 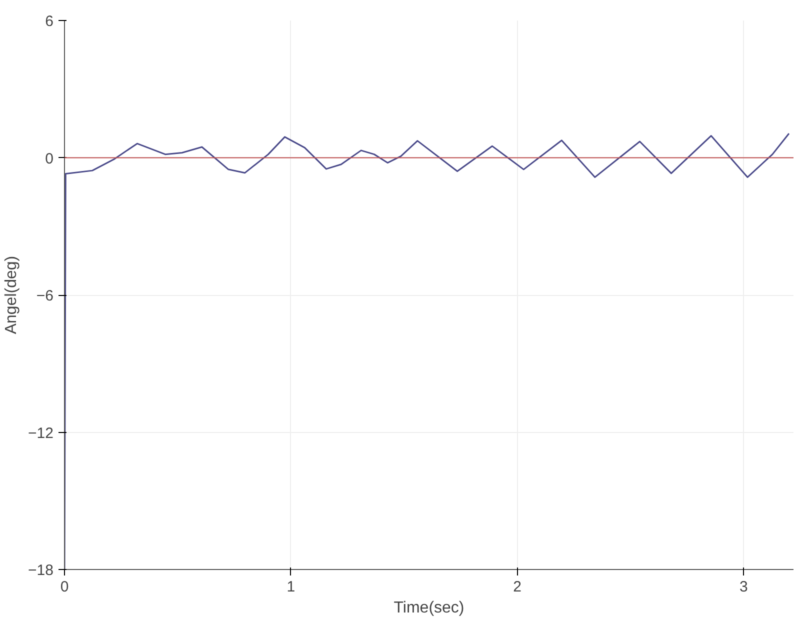 I want to click on y-tick-label: −12, so click(x=41, y=433).